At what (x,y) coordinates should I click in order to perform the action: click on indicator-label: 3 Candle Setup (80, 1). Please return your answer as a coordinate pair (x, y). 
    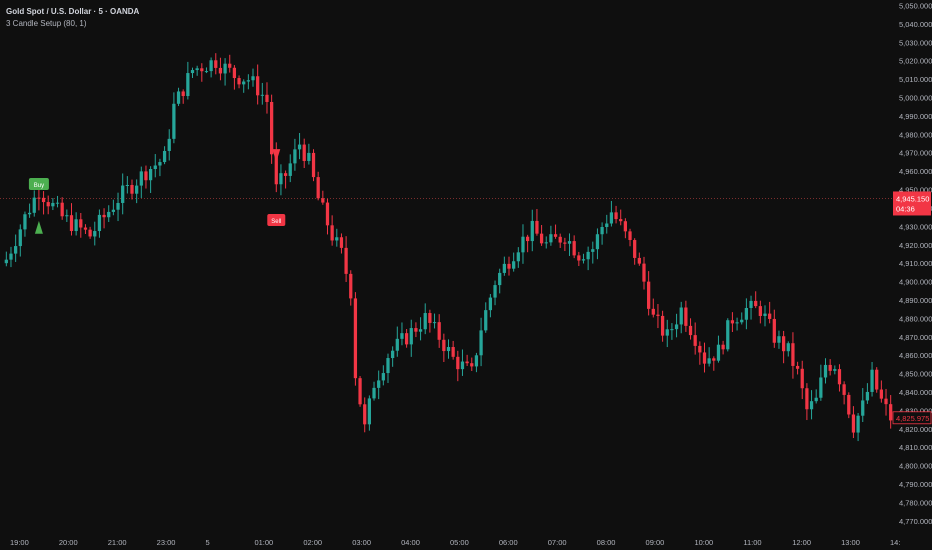
    Looking at the image, I should click on (46, 23).